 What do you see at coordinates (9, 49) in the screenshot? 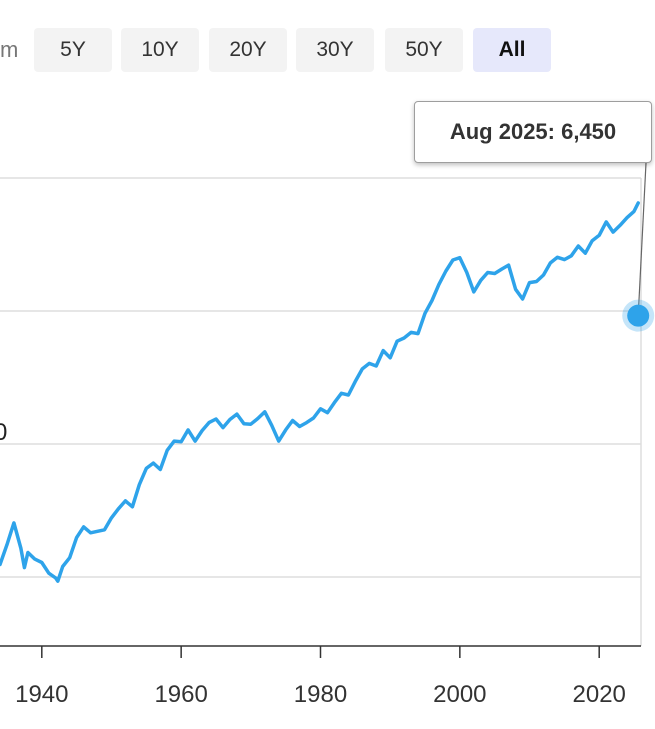
I see `range-label-partial: m` at bounding box center [9, 49].